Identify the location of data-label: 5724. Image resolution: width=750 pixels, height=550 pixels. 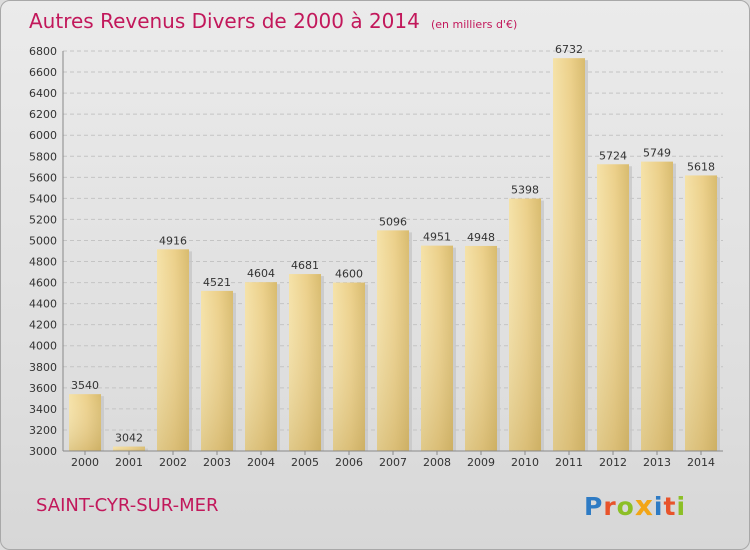
(613, 155).